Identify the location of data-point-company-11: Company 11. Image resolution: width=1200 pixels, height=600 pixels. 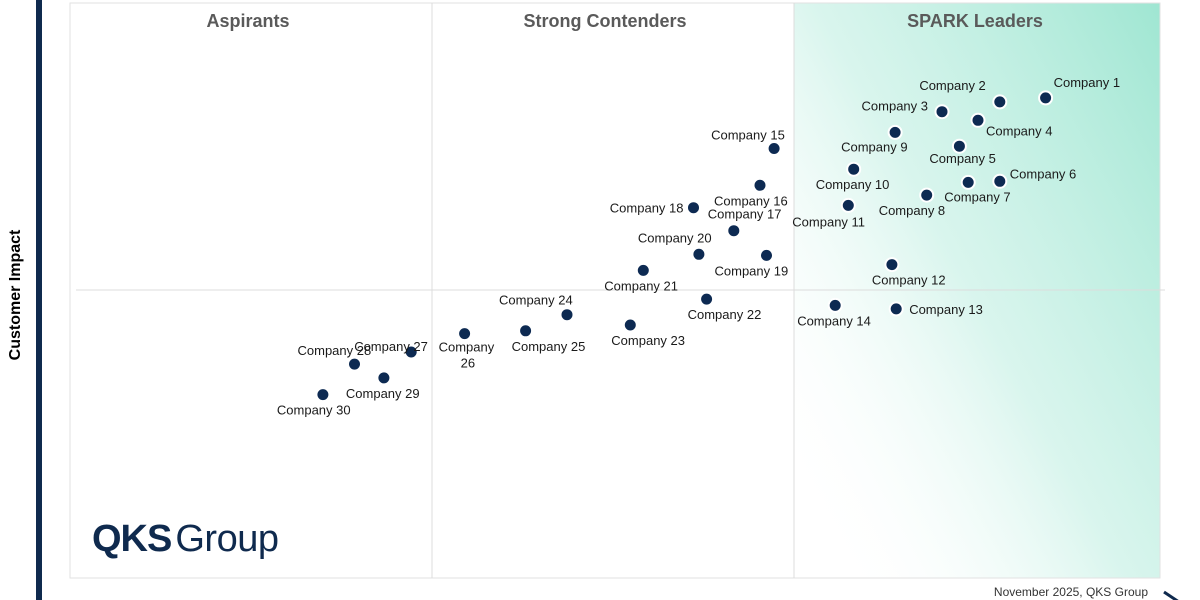
(828, 213).